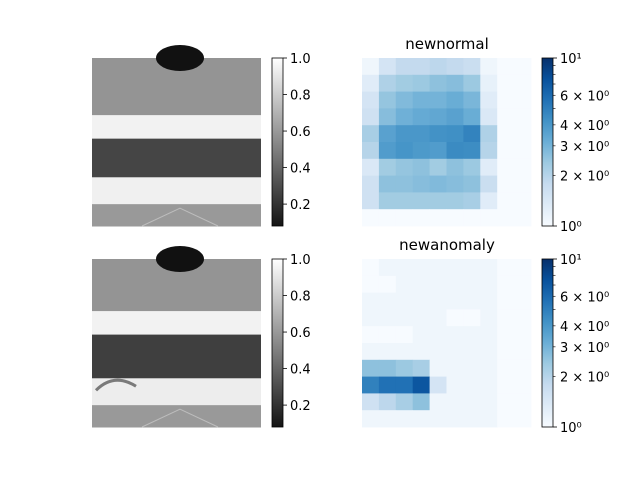 The height and width of the screenshot is (480, 640). Describe the element at coordinates (584, 96) in the screenshot. I see `colorbar-tick-label: 6 × 10⁰` at that location.